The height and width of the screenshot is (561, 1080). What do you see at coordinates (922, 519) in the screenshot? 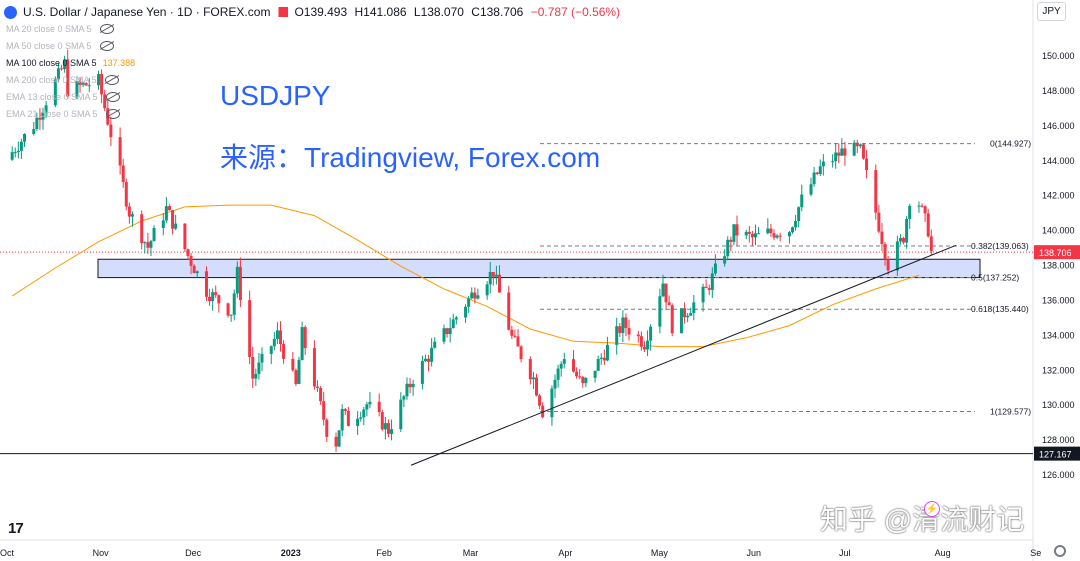
I see `watermark: 知乎 @清流财记` at bounding box center [922, 519].